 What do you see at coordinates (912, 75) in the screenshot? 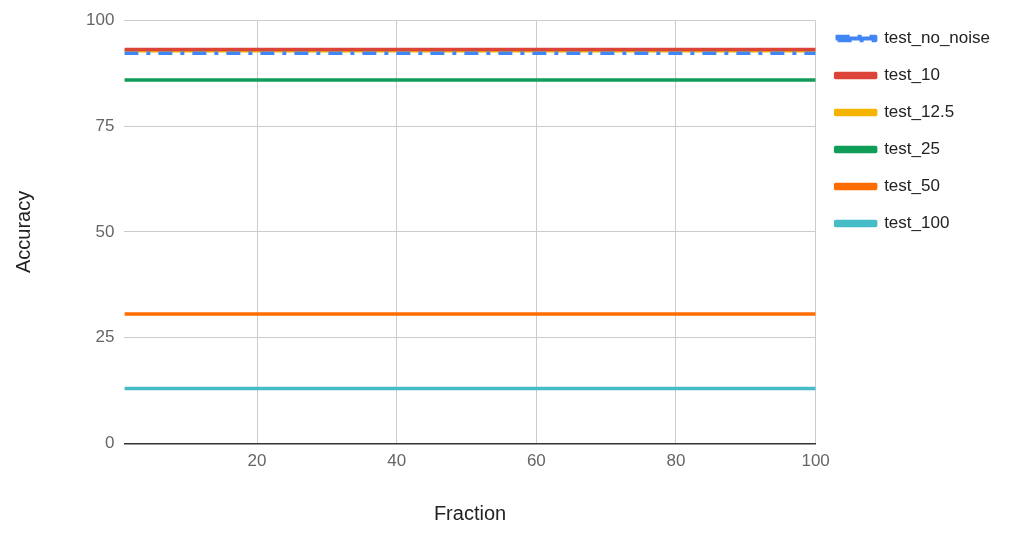
I see `legend-label: test_10` at bounding box center [912, 75].